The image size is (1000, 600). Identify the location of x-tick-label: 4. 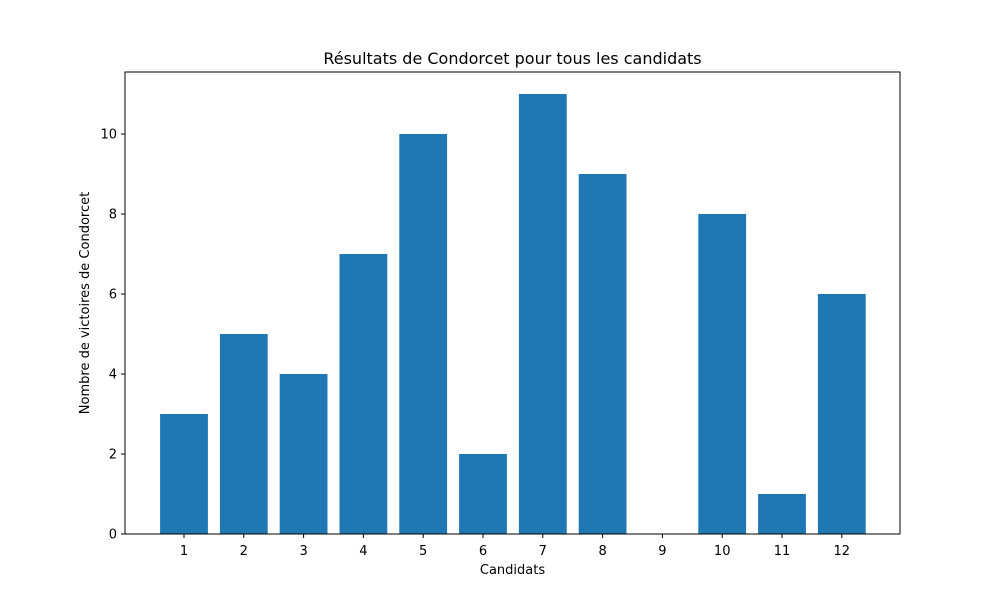
(363, 551).